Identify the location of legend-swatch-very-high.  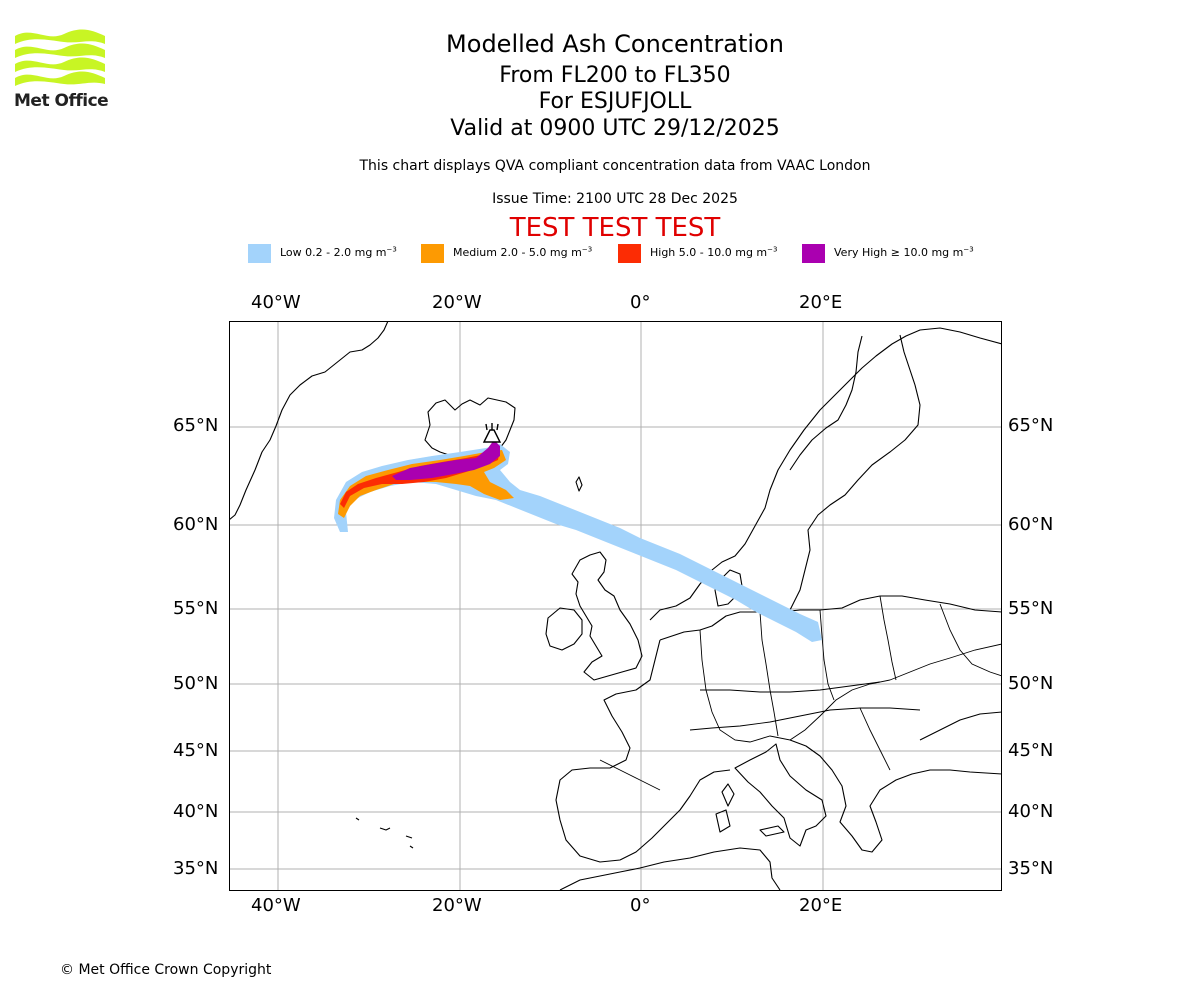
(813, 253).